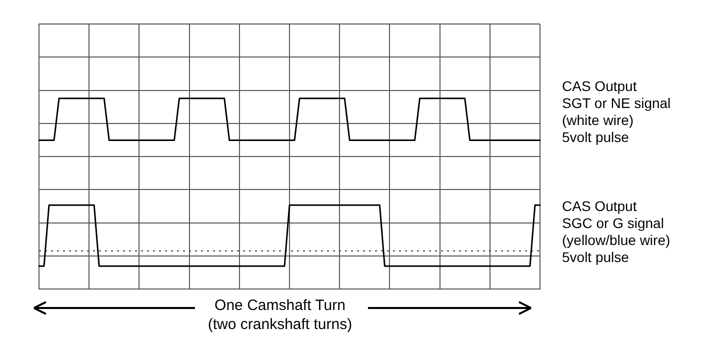 Image resolution: width=702 pixels, height=356 pixels. Describe the element at coordinates (280, 315) in the screenshot. I see `x-axis-title: One Camshaft Turn (two crankshaft turns)` at that location.